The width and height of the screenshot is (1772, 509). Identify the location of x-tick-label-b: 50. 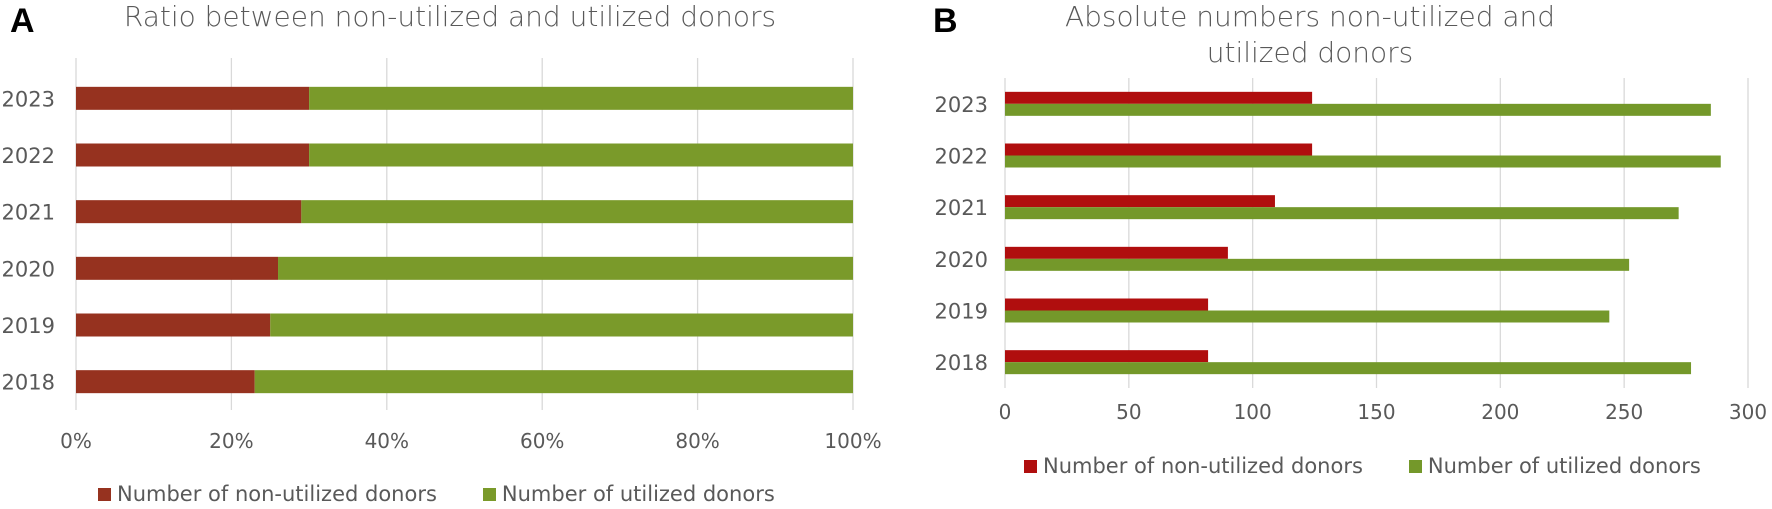
(1128, 412).